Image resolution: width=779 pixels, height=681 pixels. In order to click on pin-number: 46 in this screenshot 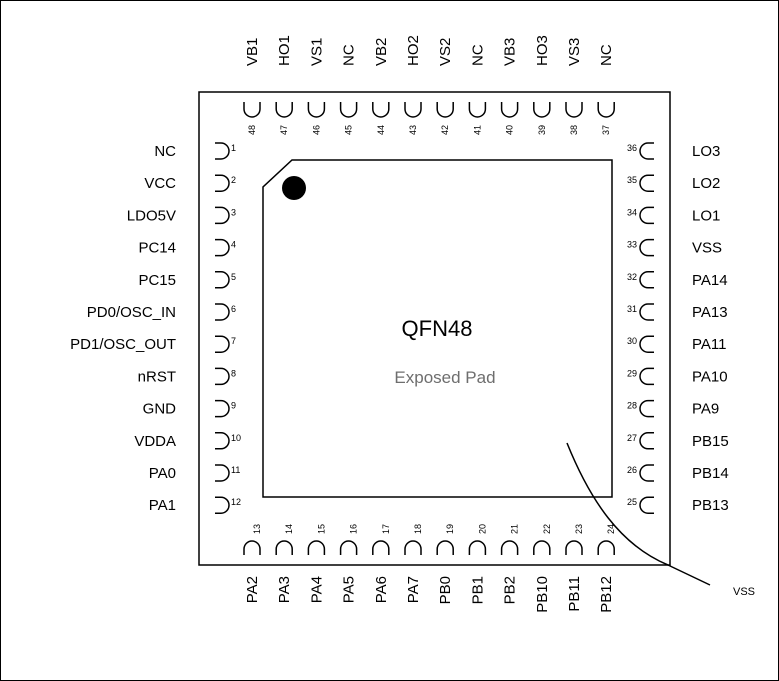, I will do `click(316, 130)`.